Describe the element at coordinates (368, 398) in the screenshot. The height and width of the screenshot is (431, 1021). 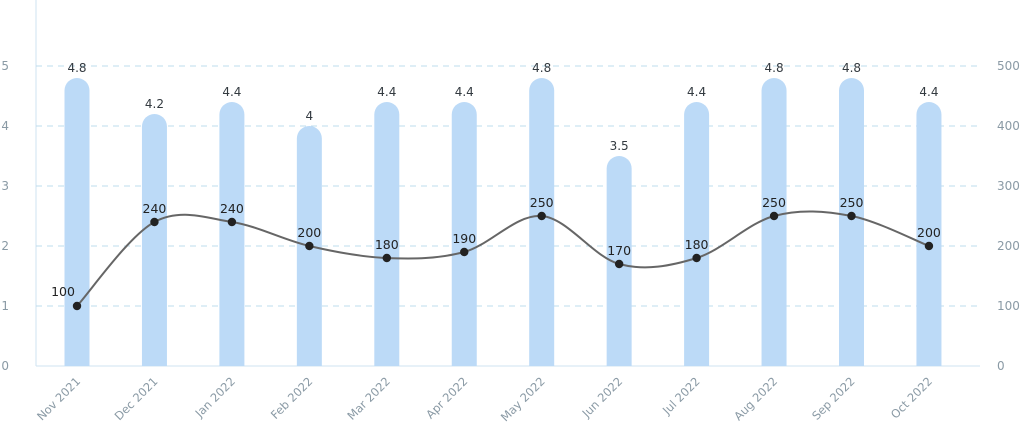
I see `x-tick-label: Mar 2022` at that location.